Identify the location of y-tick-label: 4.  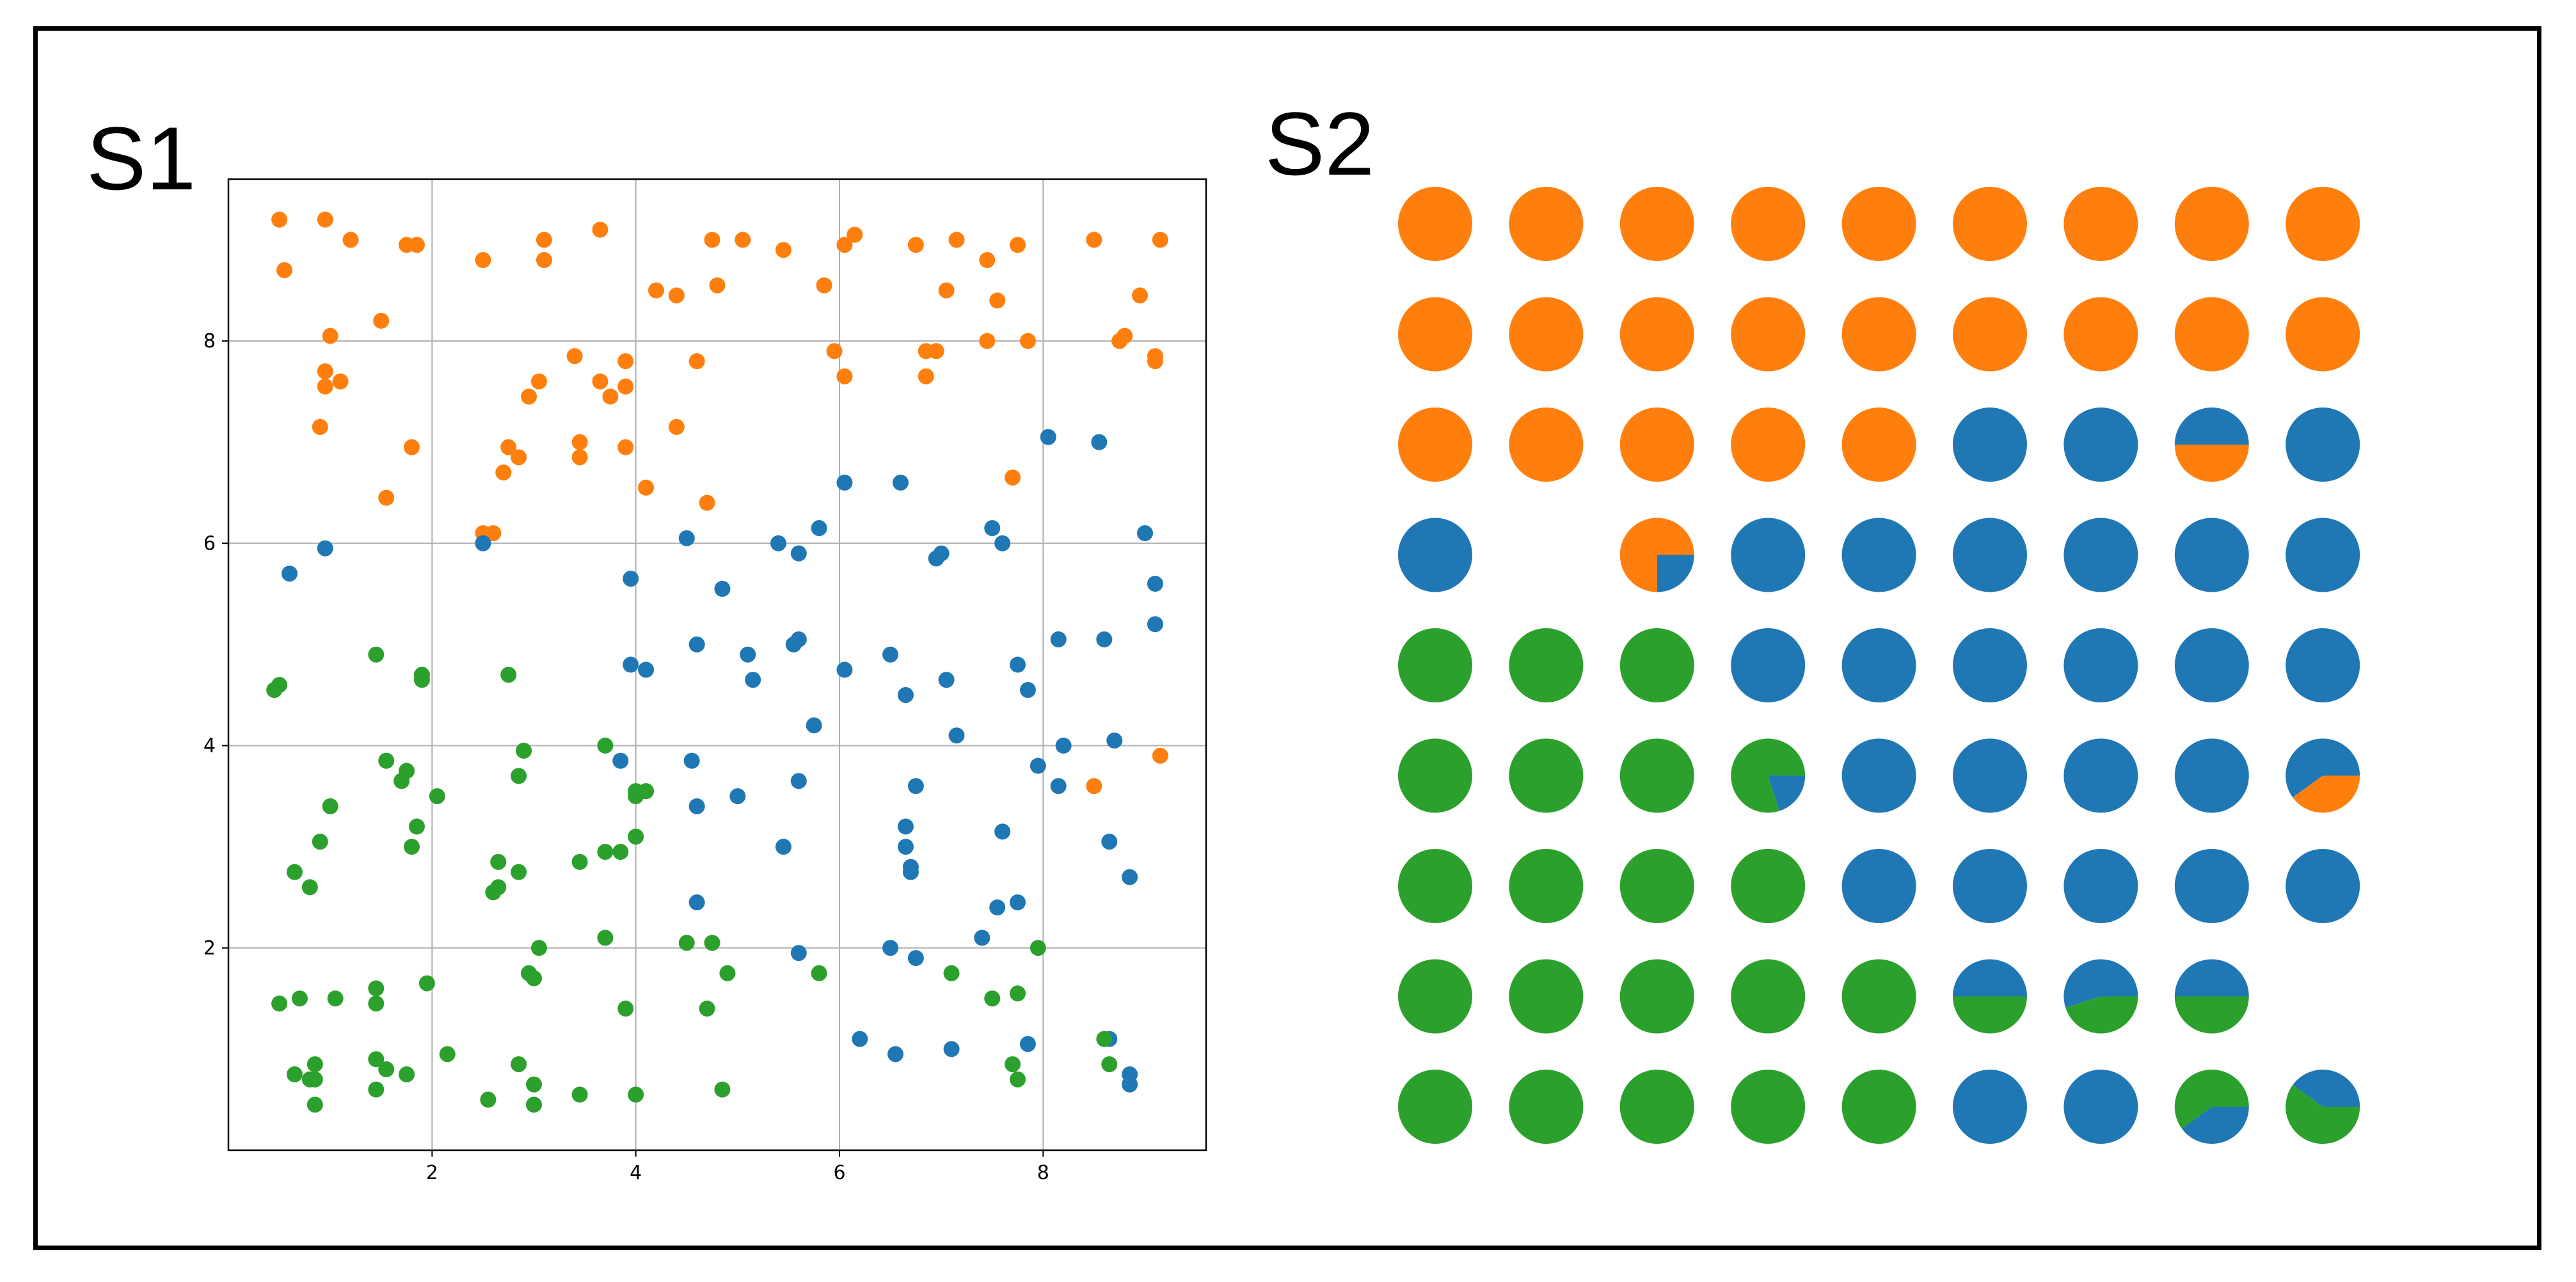
(210, 746).